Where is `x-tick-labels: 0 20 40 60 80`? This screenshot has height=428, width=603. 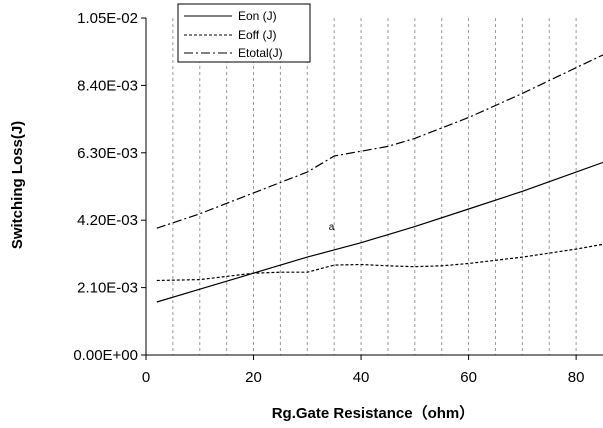
x-tick-labels: 0 20 40 60 80 is located at coordinates (363, 370).